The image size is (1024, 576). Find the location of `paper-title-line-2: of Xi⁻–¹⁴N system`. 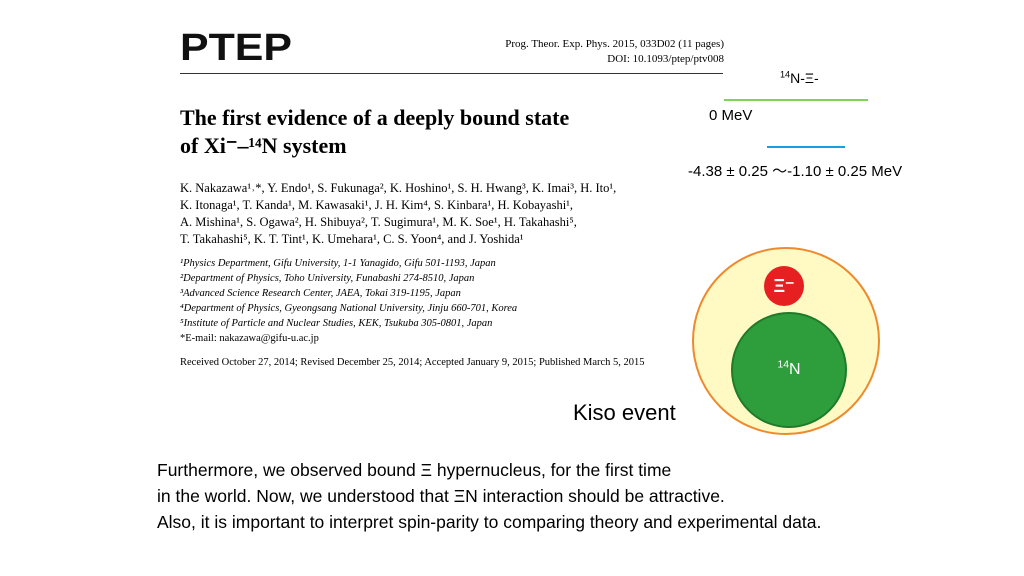

paper-title-line-2: of Xi⁻–¹⁴N system is located at coordinates (263, 145).